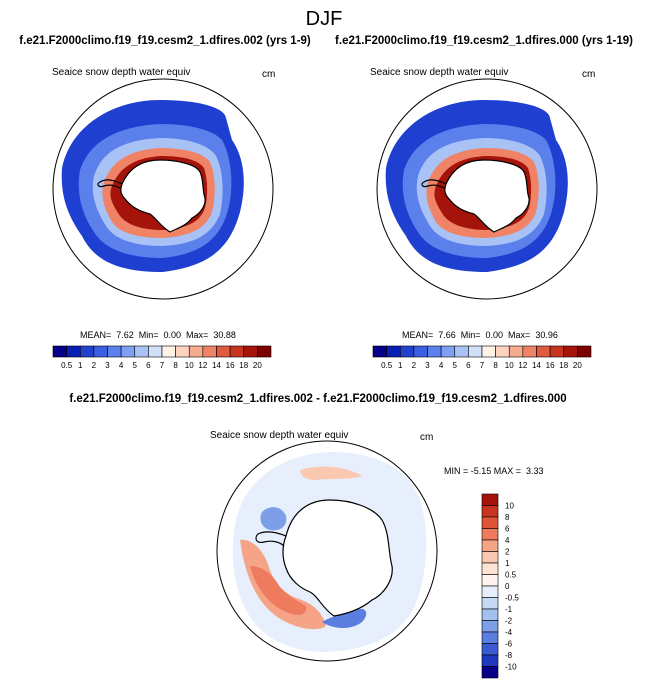  I want to click on colorbar-tick-label: -8, so click(509, 655).